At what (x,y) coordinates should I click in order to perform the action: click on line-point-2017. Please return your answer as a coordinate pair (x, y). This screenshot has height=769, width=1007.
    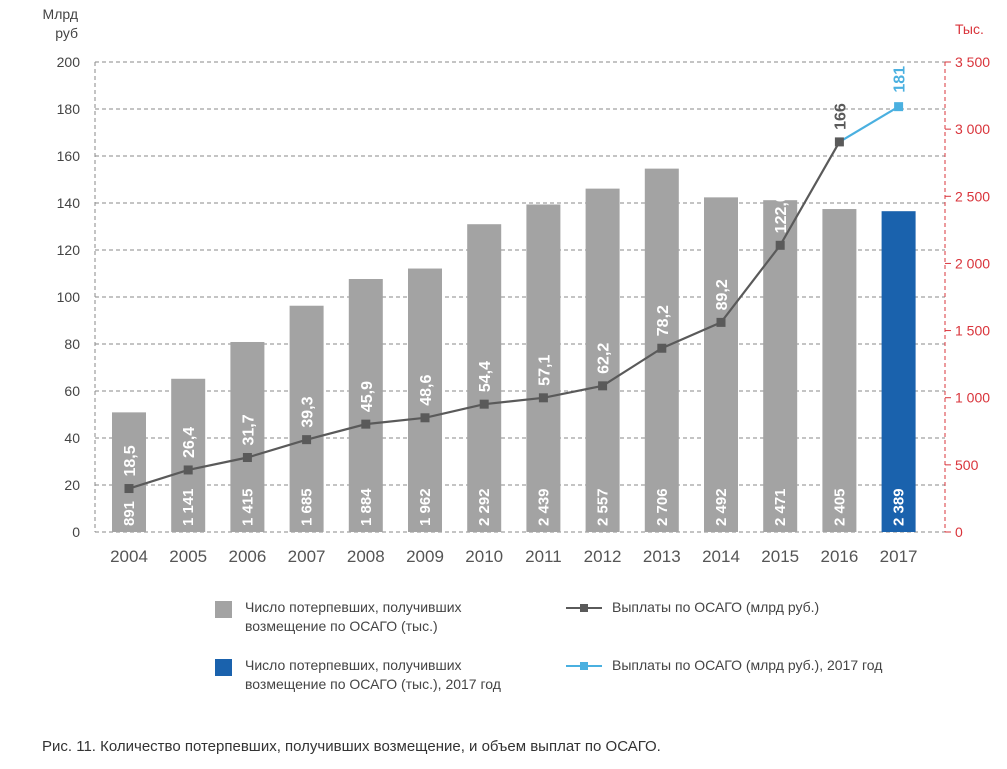
    Looking at the image, I should click on (899, 107).